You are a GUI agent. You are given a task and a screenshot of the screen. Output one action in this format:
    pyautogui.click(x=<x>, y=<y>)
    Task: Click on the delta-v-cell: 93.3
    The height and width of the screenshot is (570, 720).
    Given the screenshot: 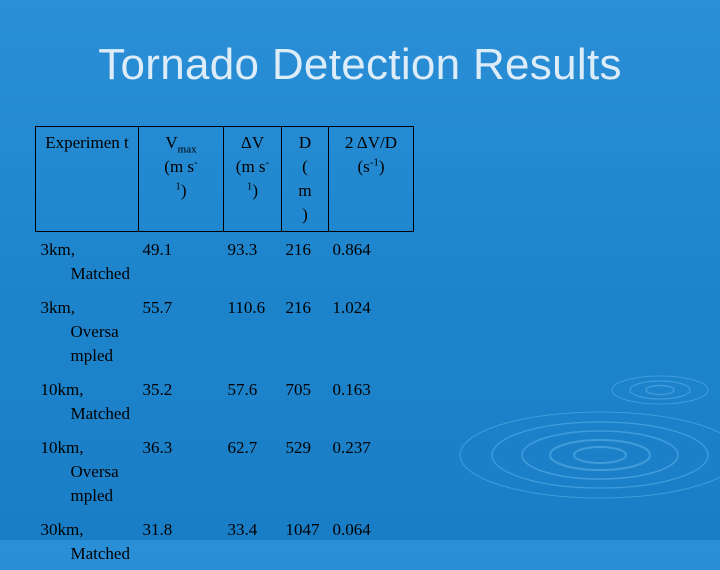 What is the action you would take?
    pyautogui.click(x=242, y=249)
    